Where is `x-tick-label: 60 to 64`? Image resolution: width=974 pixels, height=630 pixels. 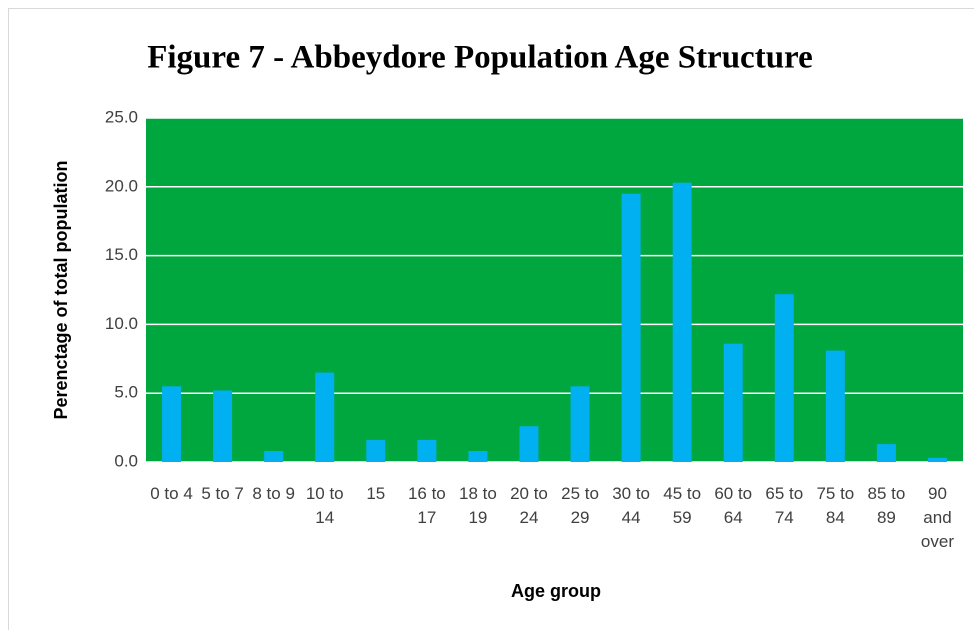 x-tick-label: 60 to 64 is located at coordinates (733, 505).